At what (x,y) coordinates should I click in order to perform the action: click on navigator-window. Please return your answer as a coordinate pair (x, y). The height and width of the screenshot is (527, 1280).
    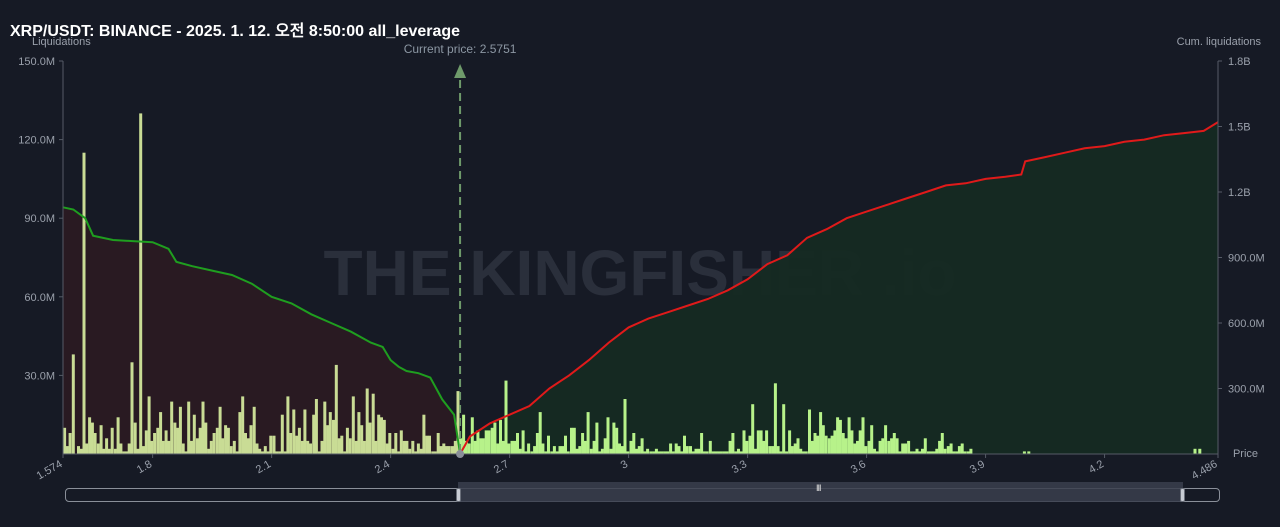
    Looking at the image, I should click on (820, 492).